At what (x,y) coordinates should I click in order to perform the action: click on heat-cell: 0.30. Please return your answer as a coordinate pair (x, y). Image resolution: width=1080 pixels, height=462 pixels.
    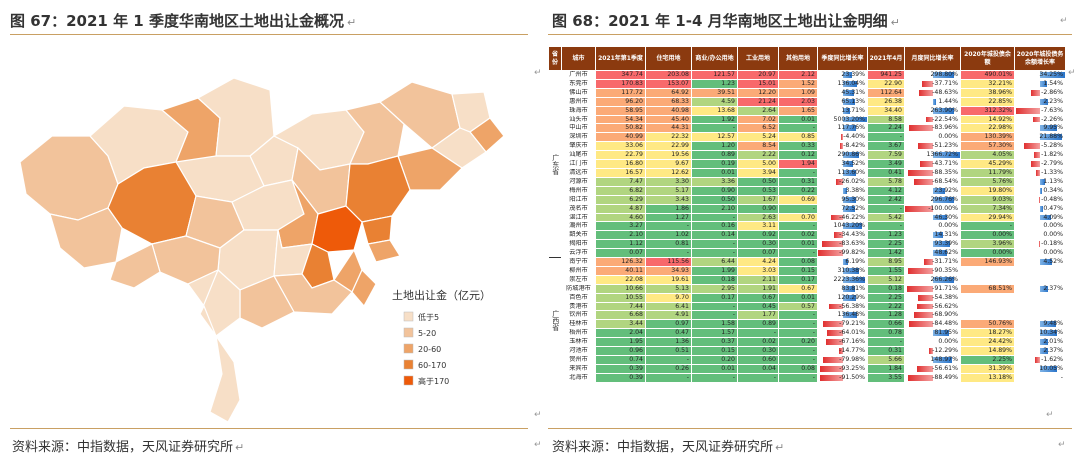
    Looking at the image, I should click on (758, 351).